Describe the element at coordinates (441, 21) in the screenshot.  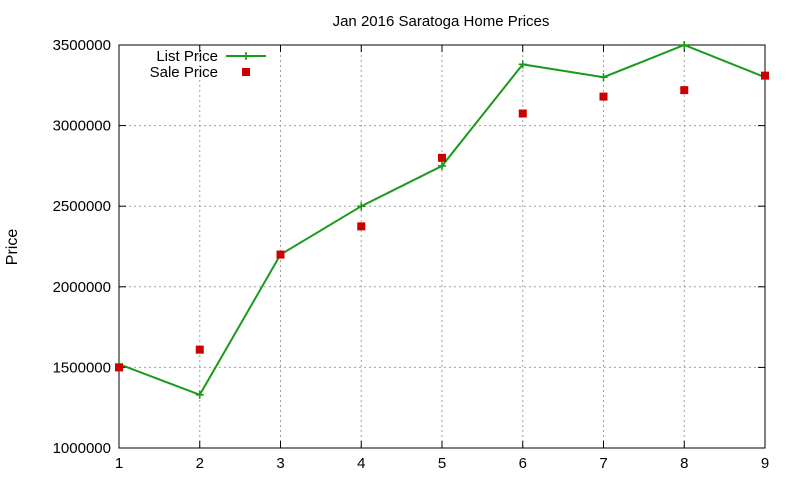
I see `chart-title: Jan 2016 Saratoga Home Prices` at that location.